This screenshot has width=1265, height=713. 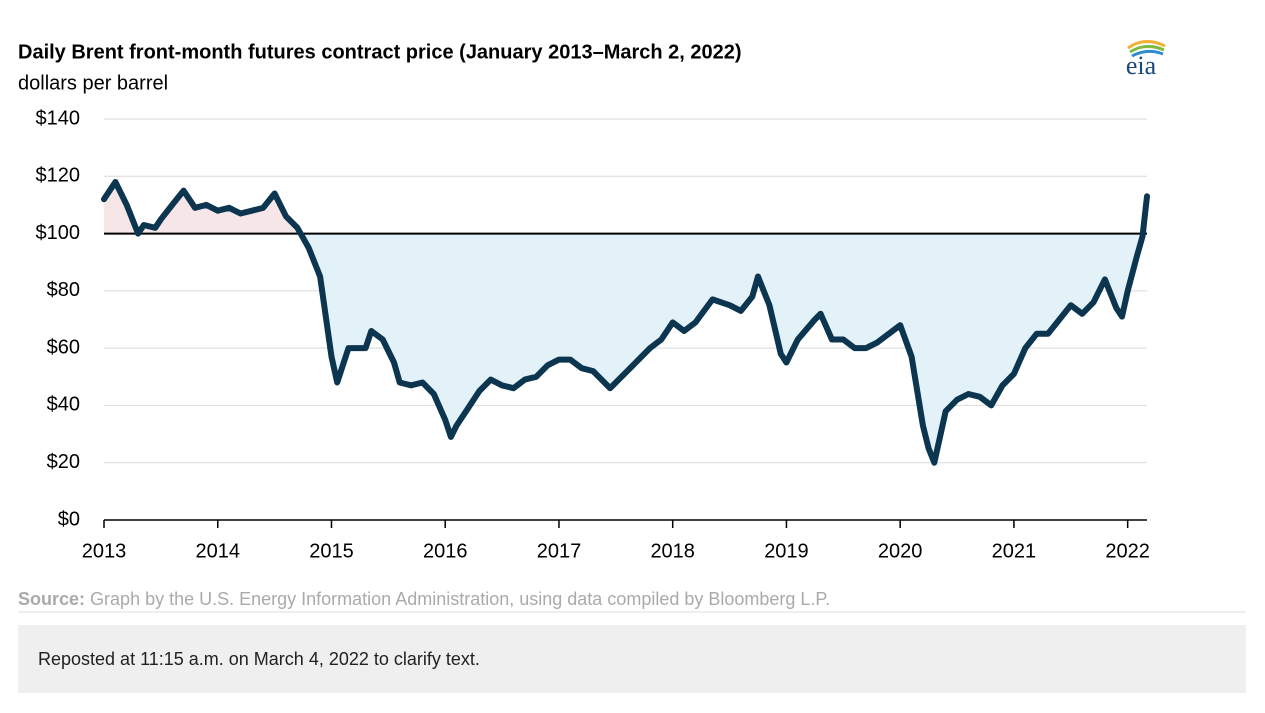 I want to click on y-tick-label: $120, so click(x=58, y=176).